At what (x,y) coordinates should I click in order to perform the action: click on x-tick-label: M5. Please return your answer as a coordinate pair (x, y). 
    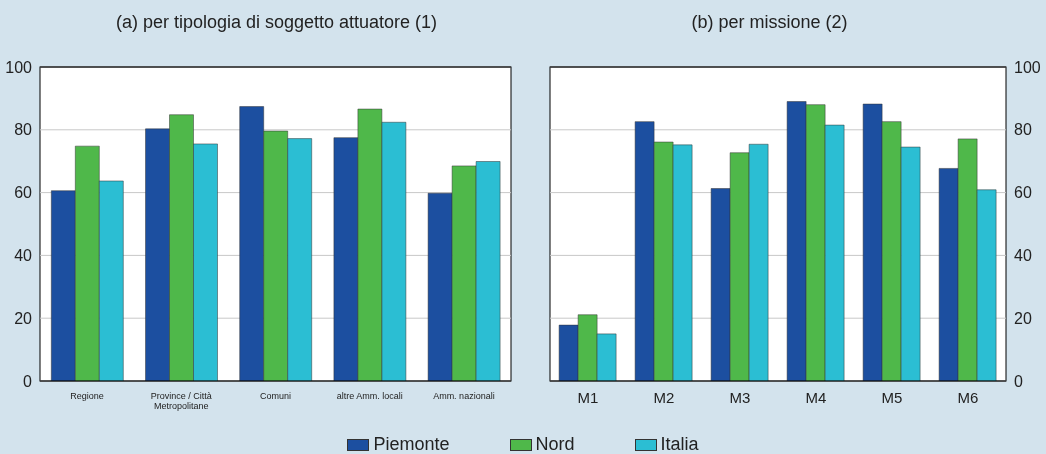
    Looking at the image, I should click on (892, 397).